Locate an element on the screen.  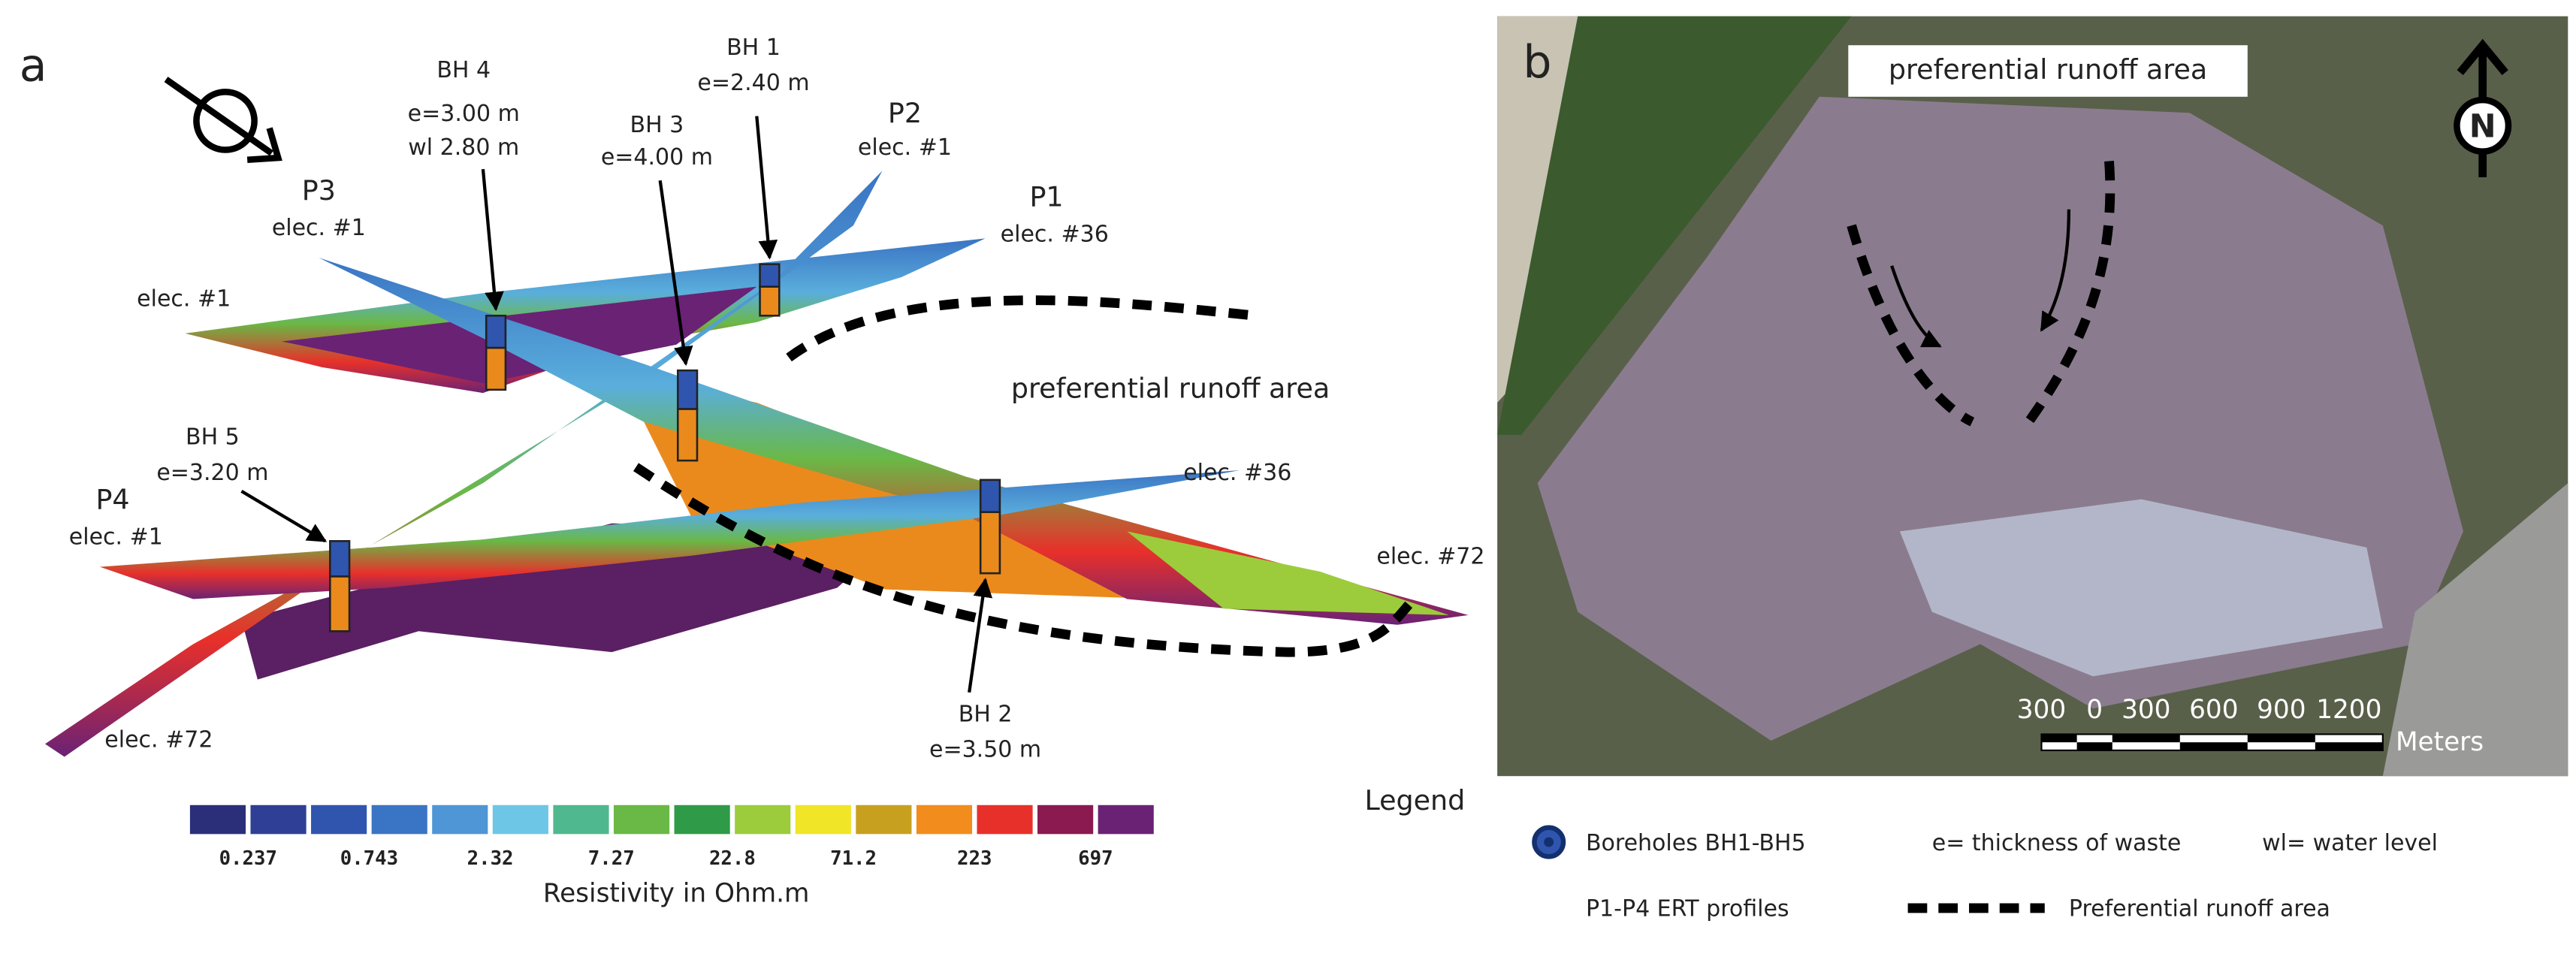
colorbar-caption: Resistivity in Ohm.m is located at coordinates (676, 893).